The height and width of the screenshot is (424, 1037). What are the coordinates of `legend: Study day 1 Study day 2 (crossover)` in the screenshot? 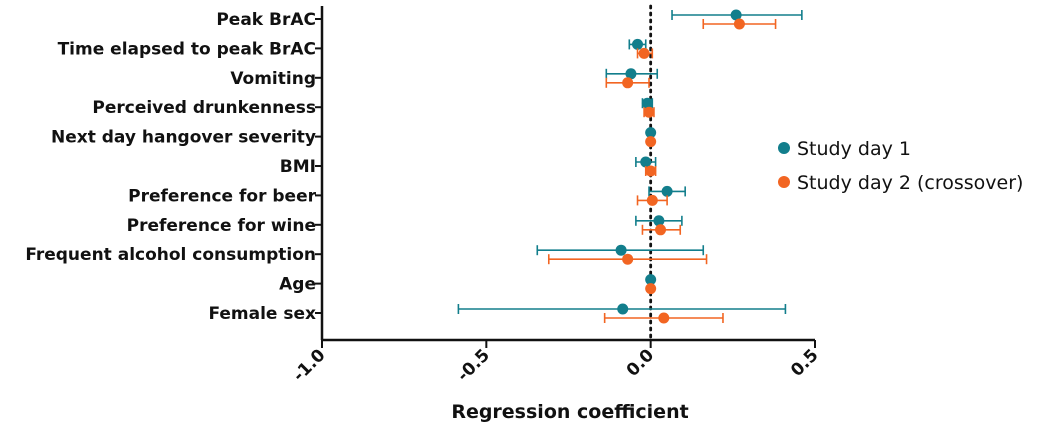 It's located at (900, 166).